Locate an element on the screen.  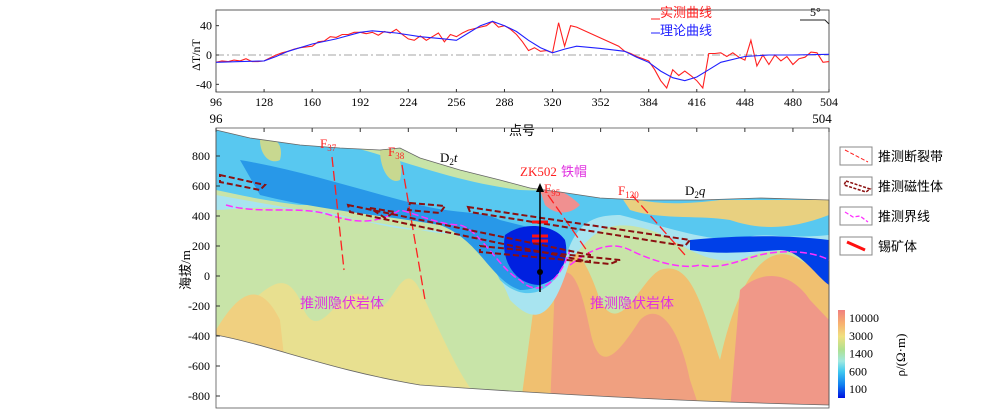
inferred-boundaries is located at coordinates (527, 246).